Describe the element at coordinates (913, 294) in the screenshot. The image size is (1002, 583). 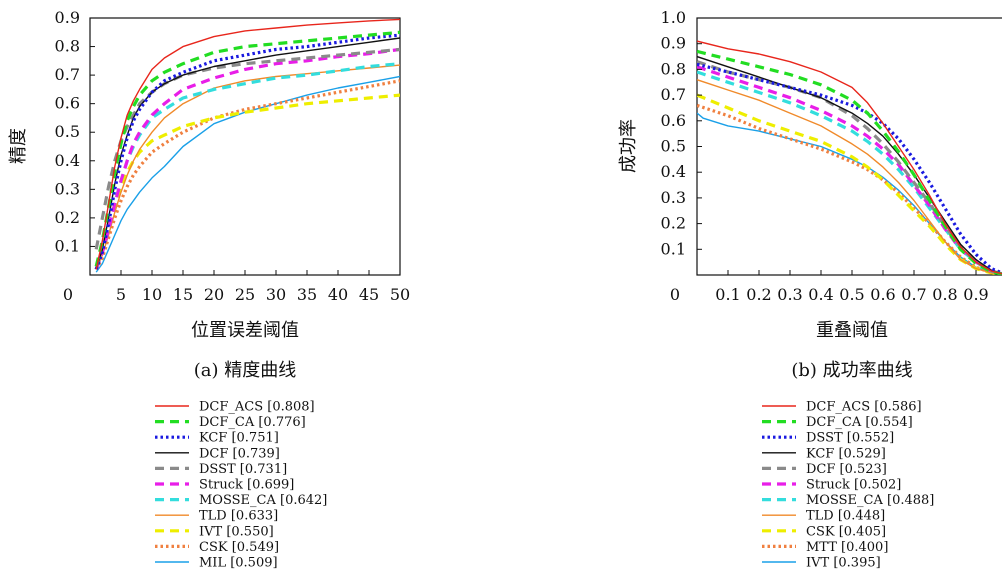
I see `x-tick-label: 0.7` at that location.